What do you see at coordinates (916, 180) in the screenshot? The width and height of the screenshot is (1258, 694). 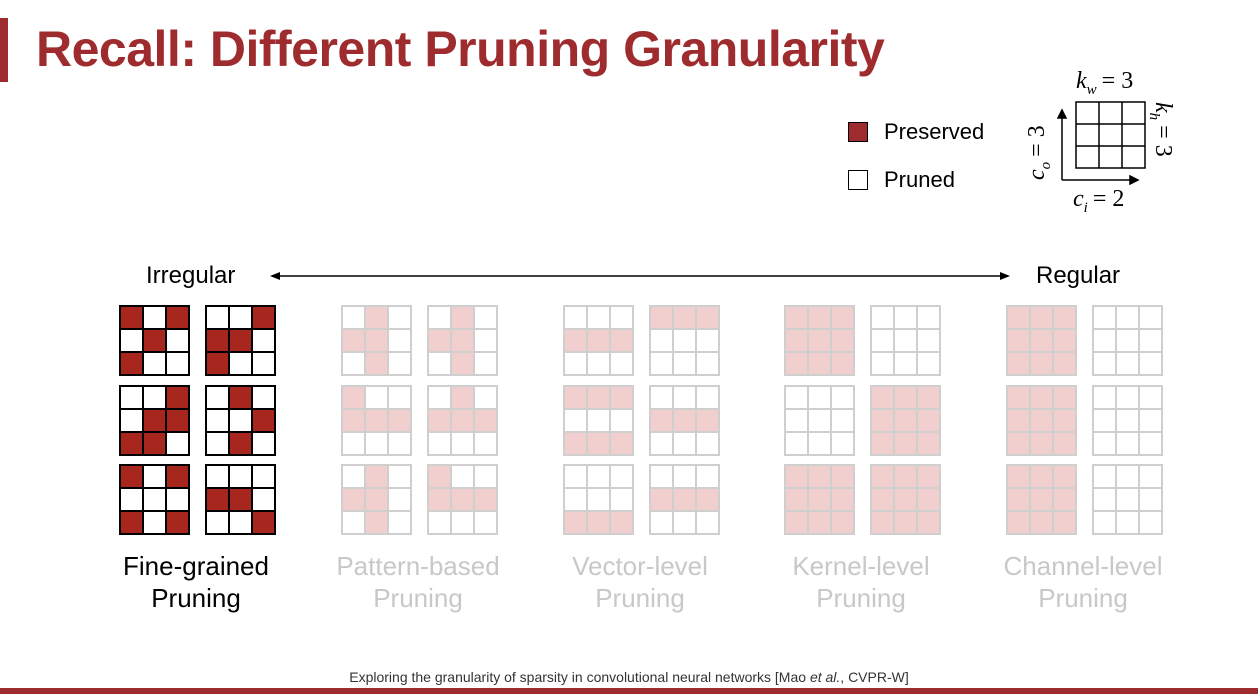 I see `legend-pruned: Pruned` at bounding box center [916, 180].